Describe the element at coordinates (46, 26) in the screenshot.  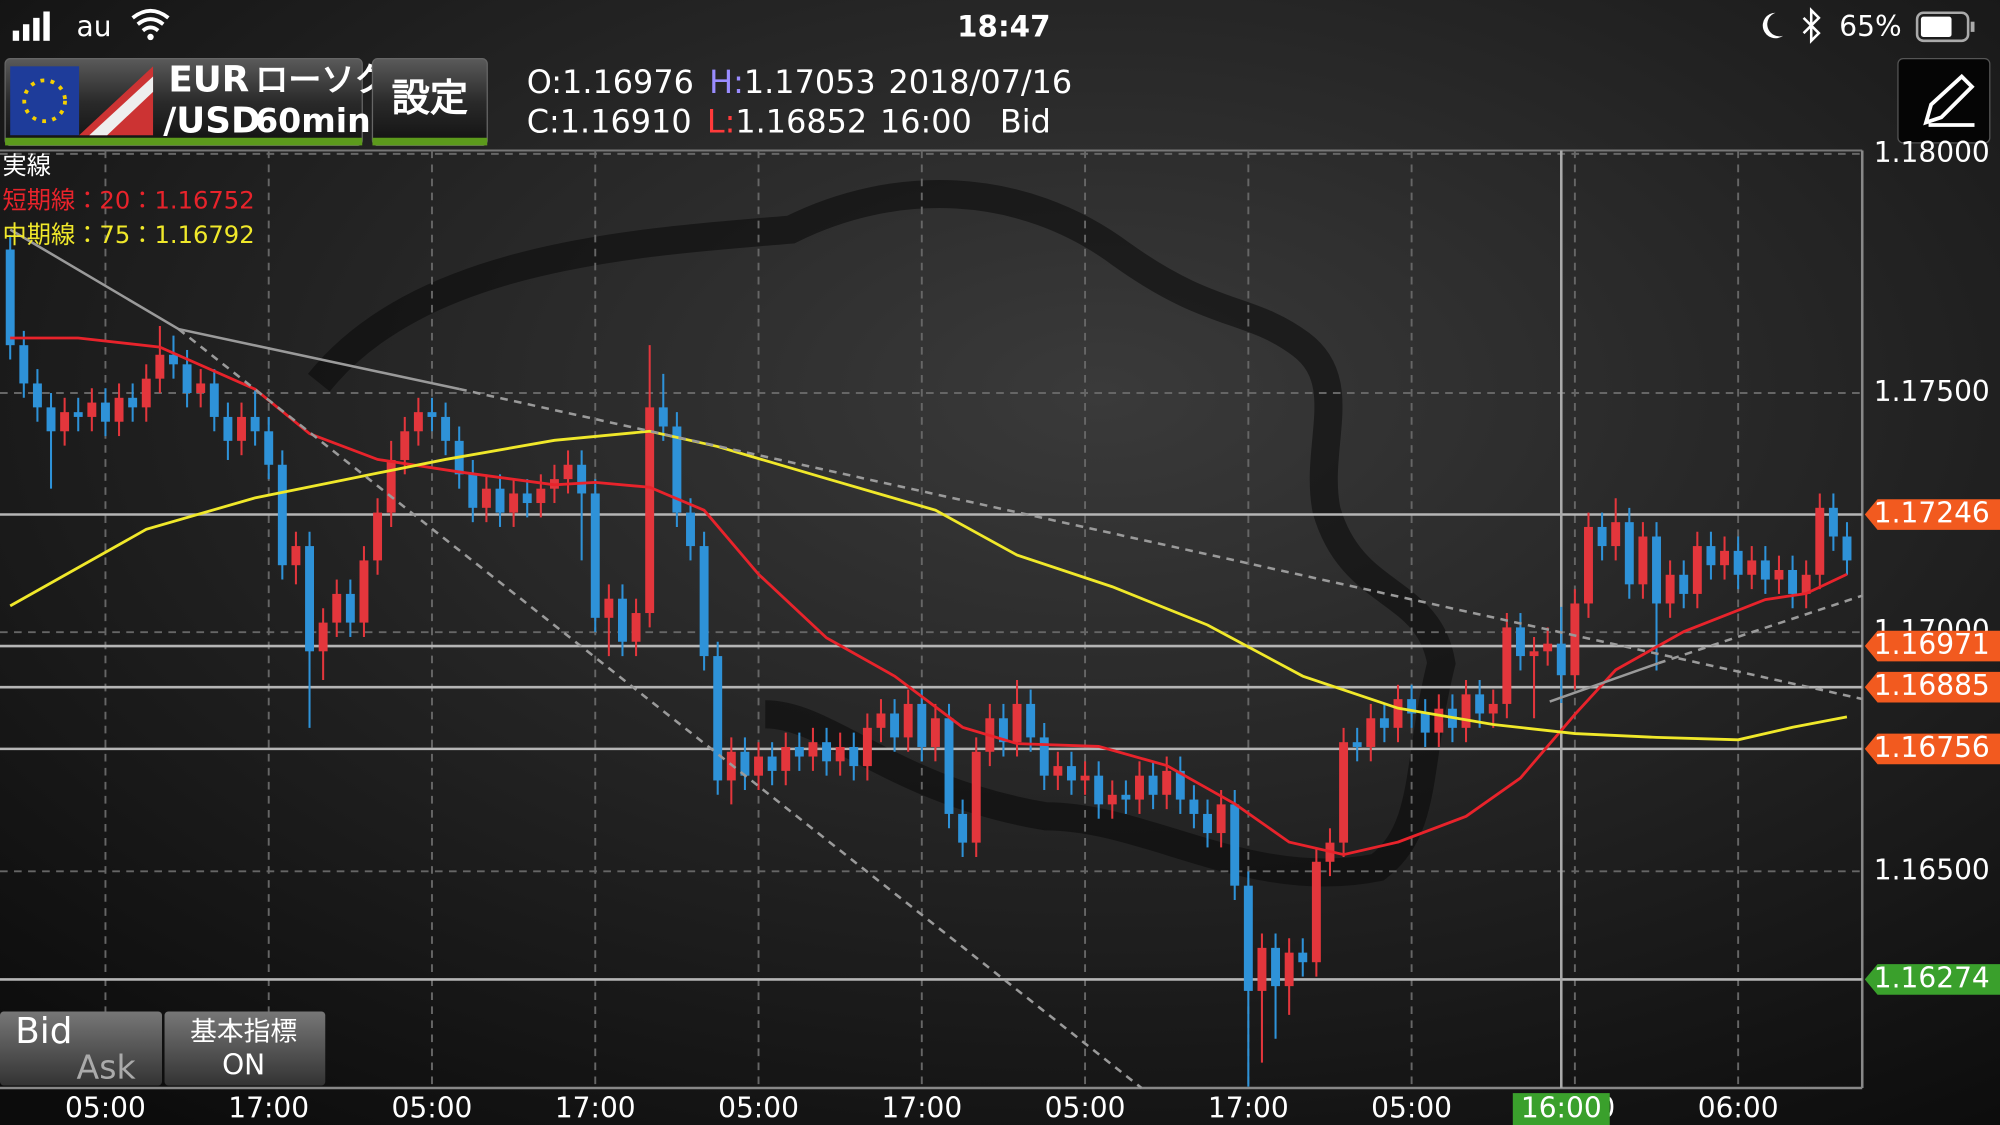
I see `signal-bar` at that location.